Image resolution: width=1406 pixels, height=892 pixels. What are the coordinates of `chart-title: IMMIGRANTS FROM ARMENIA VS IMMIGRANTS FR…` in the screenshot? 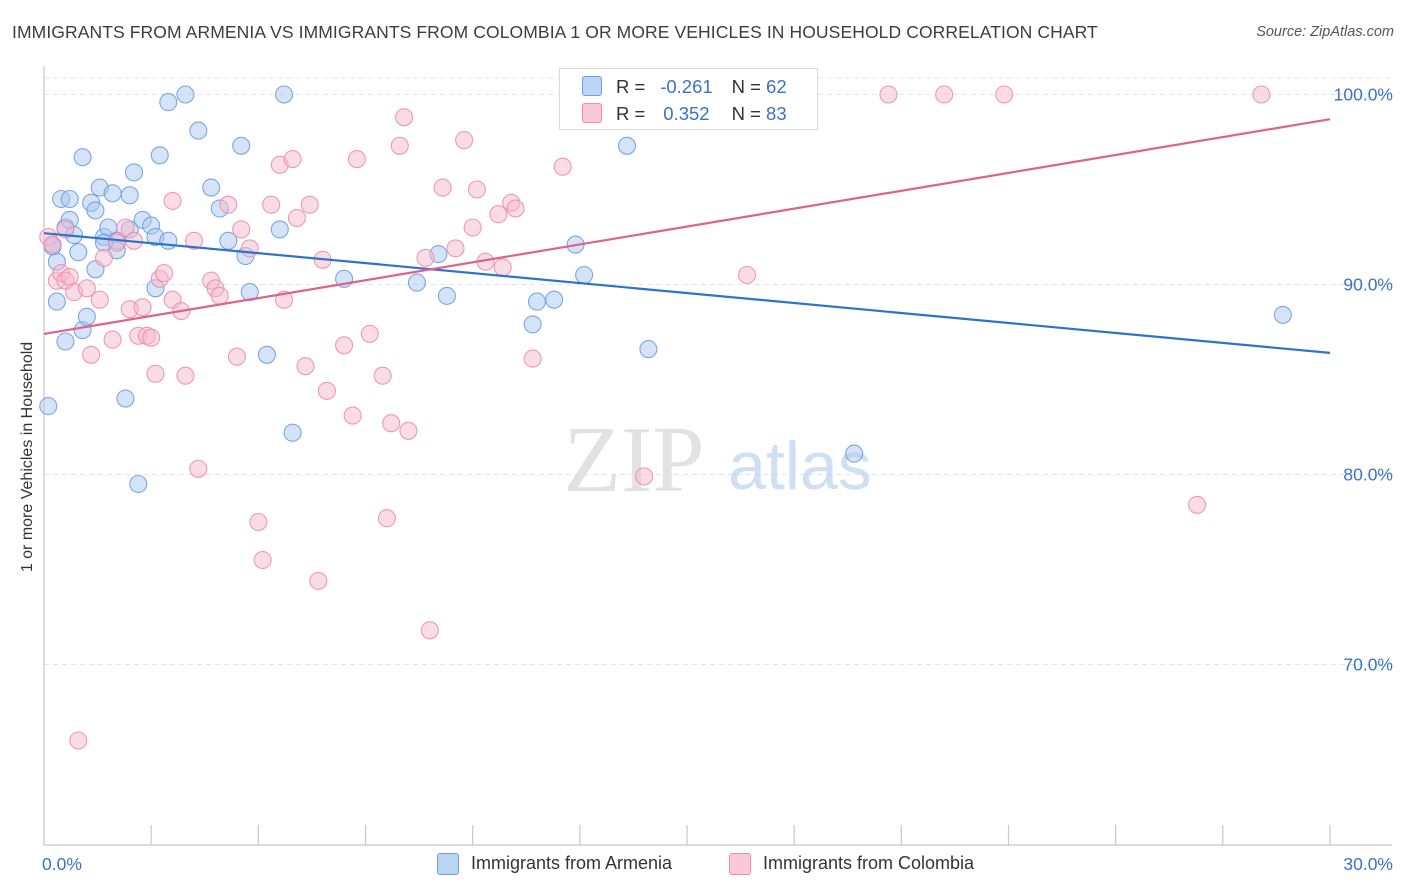 It's located at (555, 32).